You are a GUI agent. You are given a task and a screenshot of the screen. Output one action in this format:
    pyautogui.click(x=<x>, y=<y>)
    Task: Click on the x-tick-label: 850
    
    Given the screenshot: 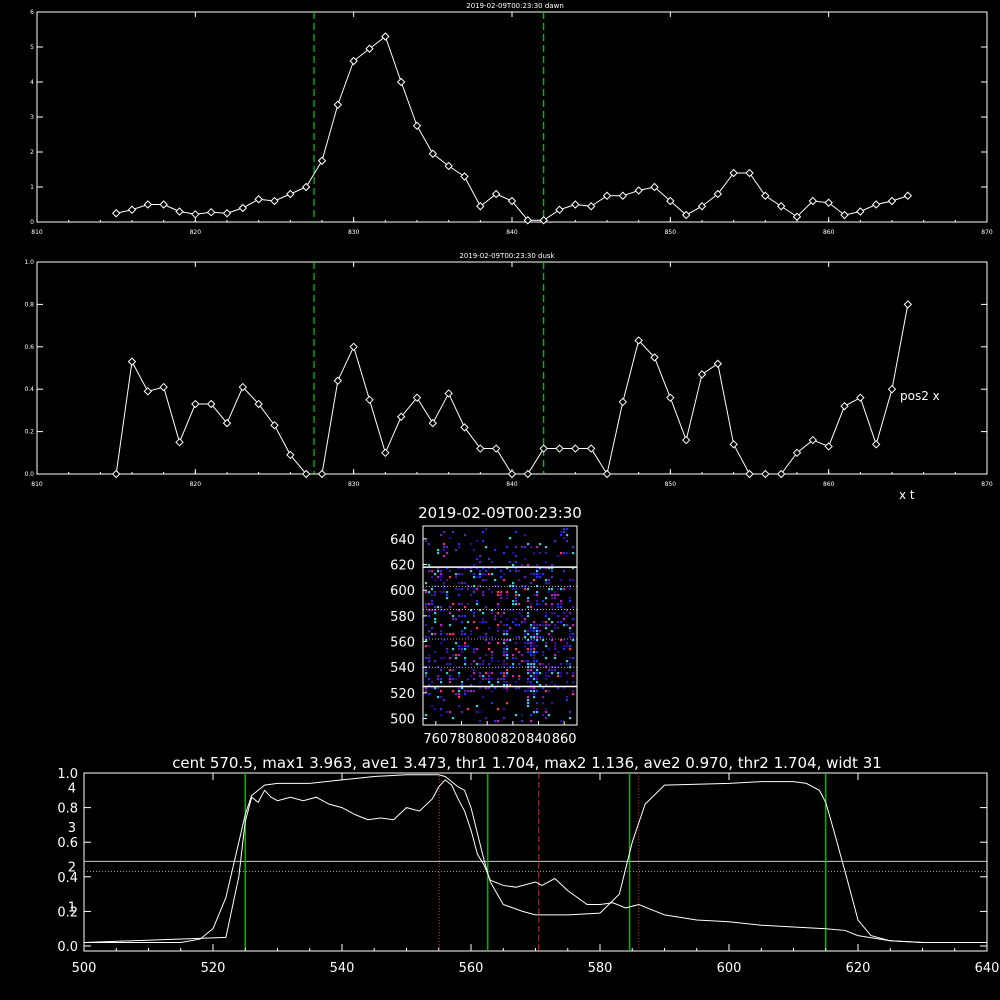 What is the action you would take?
    pyautogui.click(x=671, y=484)
    